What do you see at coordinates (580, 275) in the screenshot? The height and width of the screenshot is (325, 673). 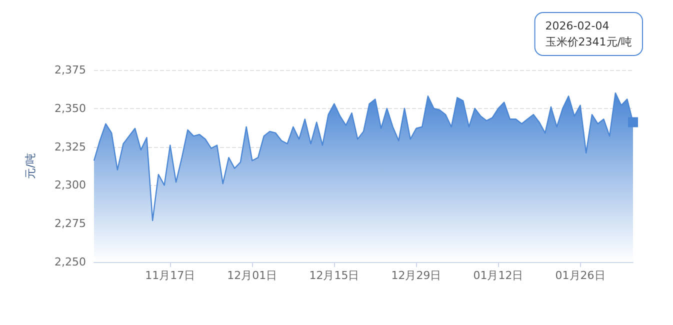 I see `x-tick-label: 01月26日` at bounding box center [580, 275].